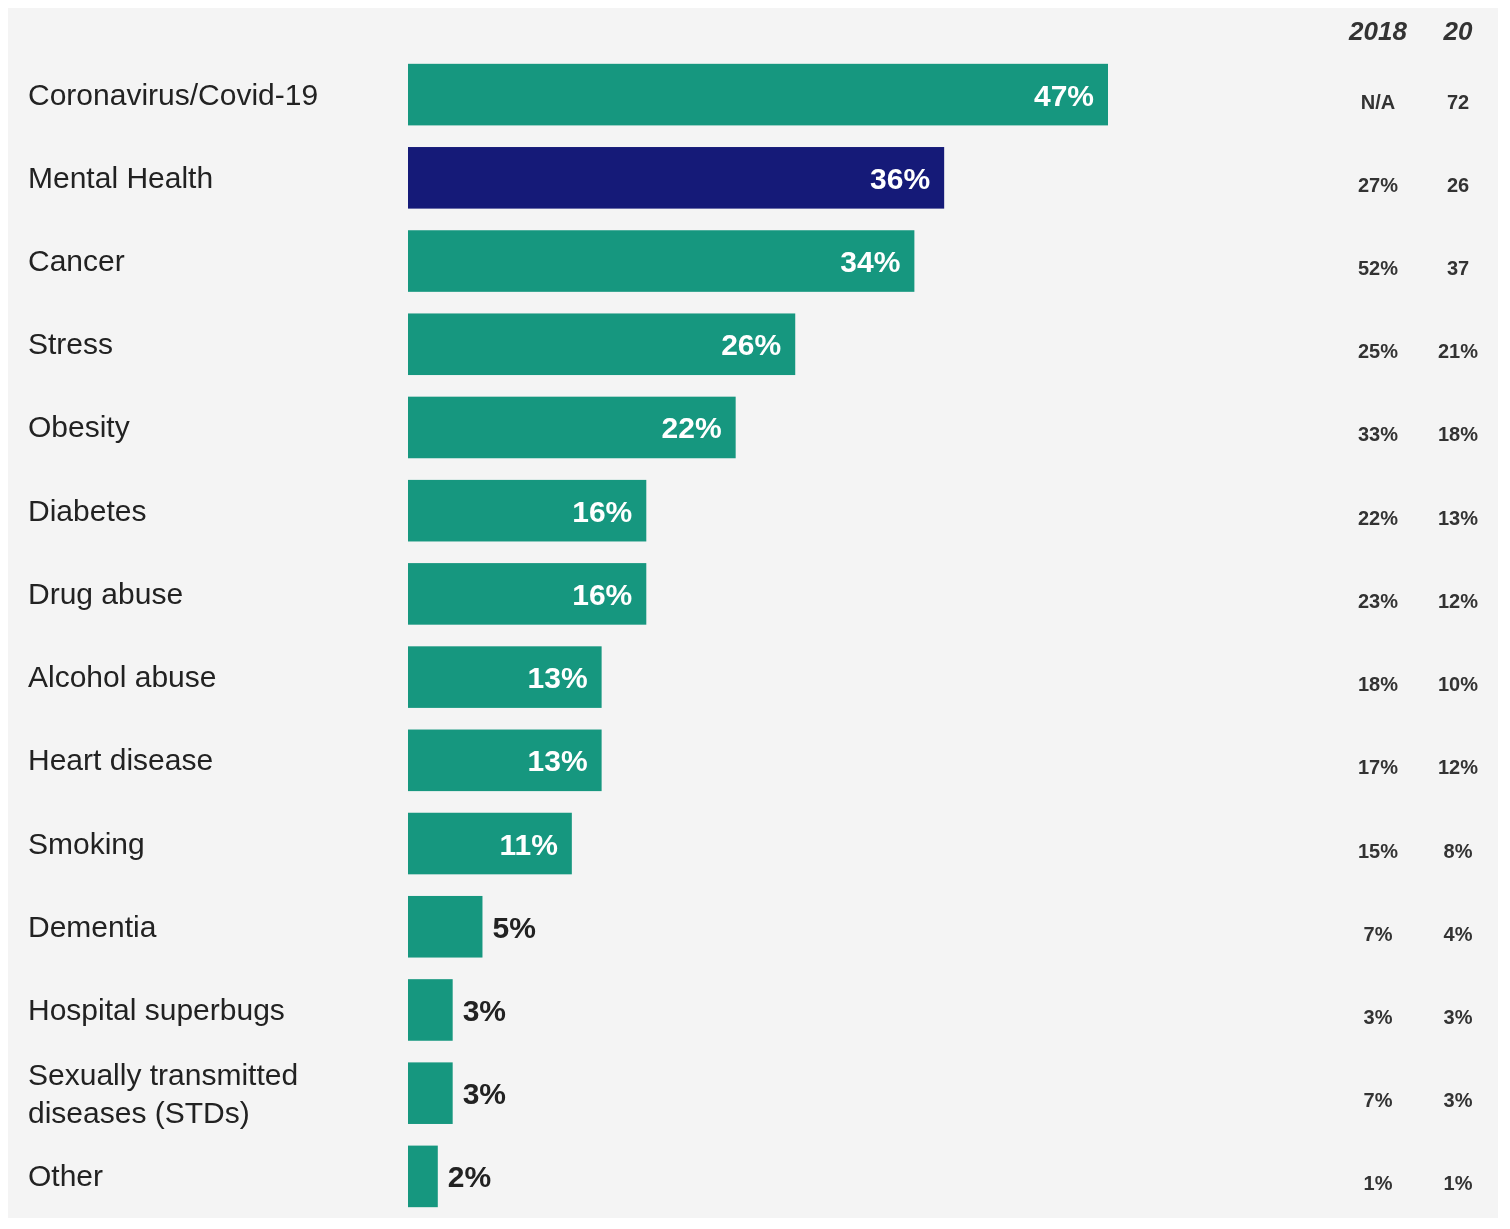 This screenshot has width=1510, height=1229. Describe the element at coordinates (106, 593) in the screenshot. I see `y-tick-label: Drug abuse` at that location.